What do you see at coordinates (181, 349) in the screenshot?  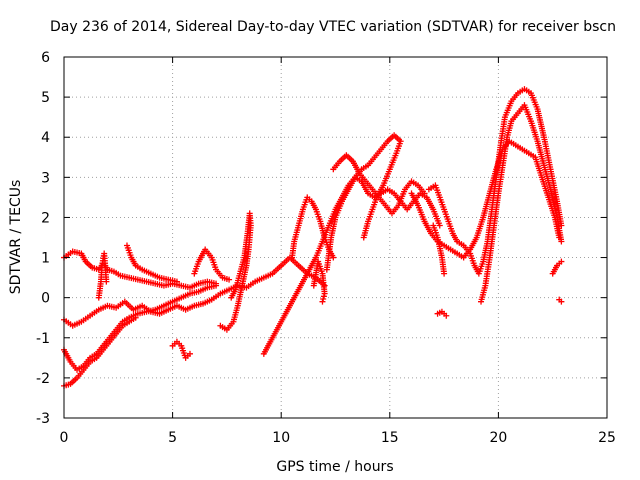 I see `series-arc-g` at bounding box center [181, 349].